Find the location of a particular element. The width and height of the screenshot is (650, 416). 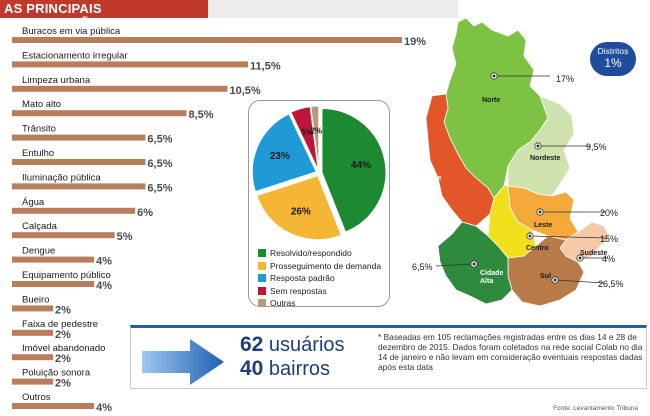

bar-category-label: Entulho is located at coordinates (38, 153).